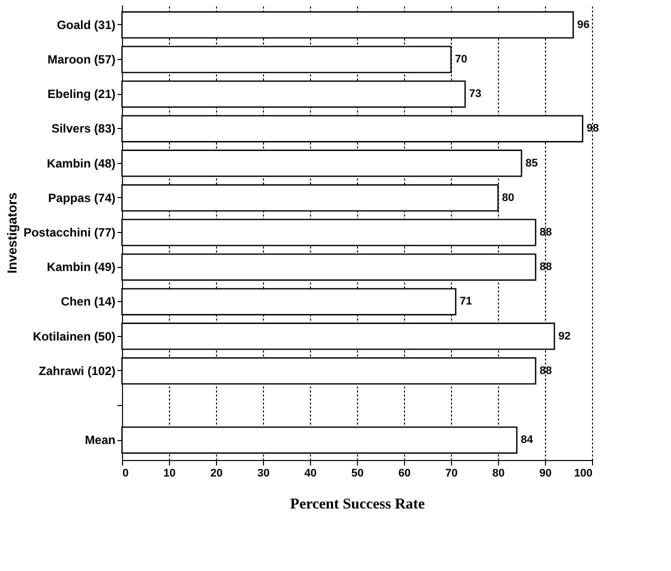 This screenshot has width=671, height=571. Describe the element at coordinates (310, 474) in the screenshot. I see `x-tick-label: 40` at that location.